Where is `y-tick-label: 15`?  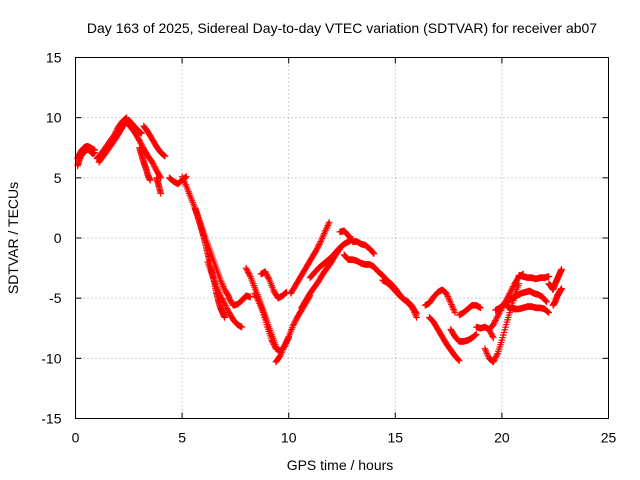 y-tick-label: 15 is located at coordinates (54, 58).